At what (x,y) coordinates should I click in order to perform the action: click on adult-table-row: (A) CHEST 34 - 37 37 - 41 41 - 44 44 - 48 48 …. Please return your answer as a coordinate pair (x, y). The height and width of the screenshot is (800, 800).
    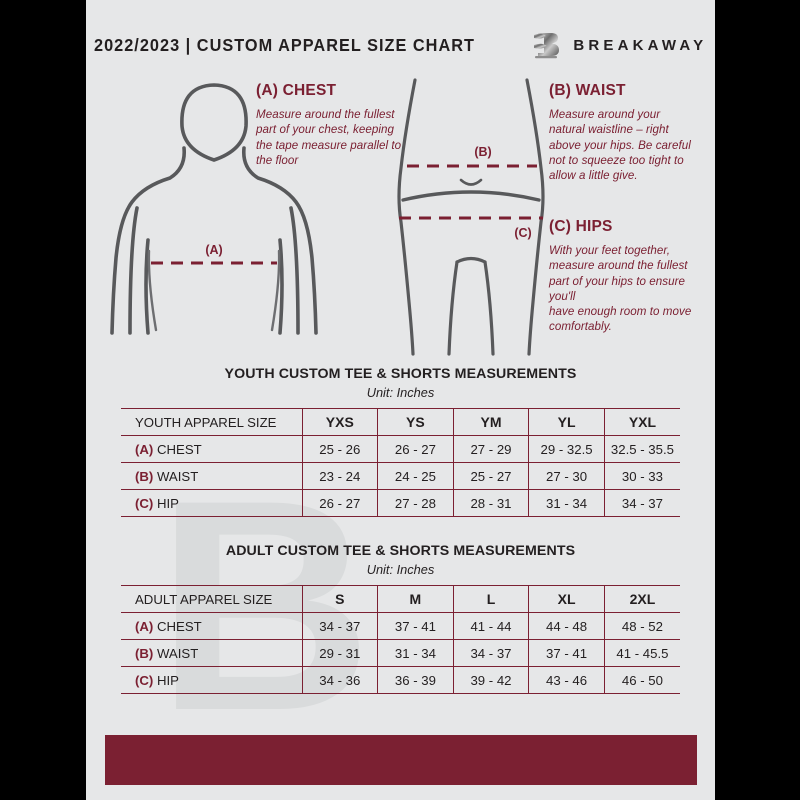
    Looking at the image, I should click on (400, 626).